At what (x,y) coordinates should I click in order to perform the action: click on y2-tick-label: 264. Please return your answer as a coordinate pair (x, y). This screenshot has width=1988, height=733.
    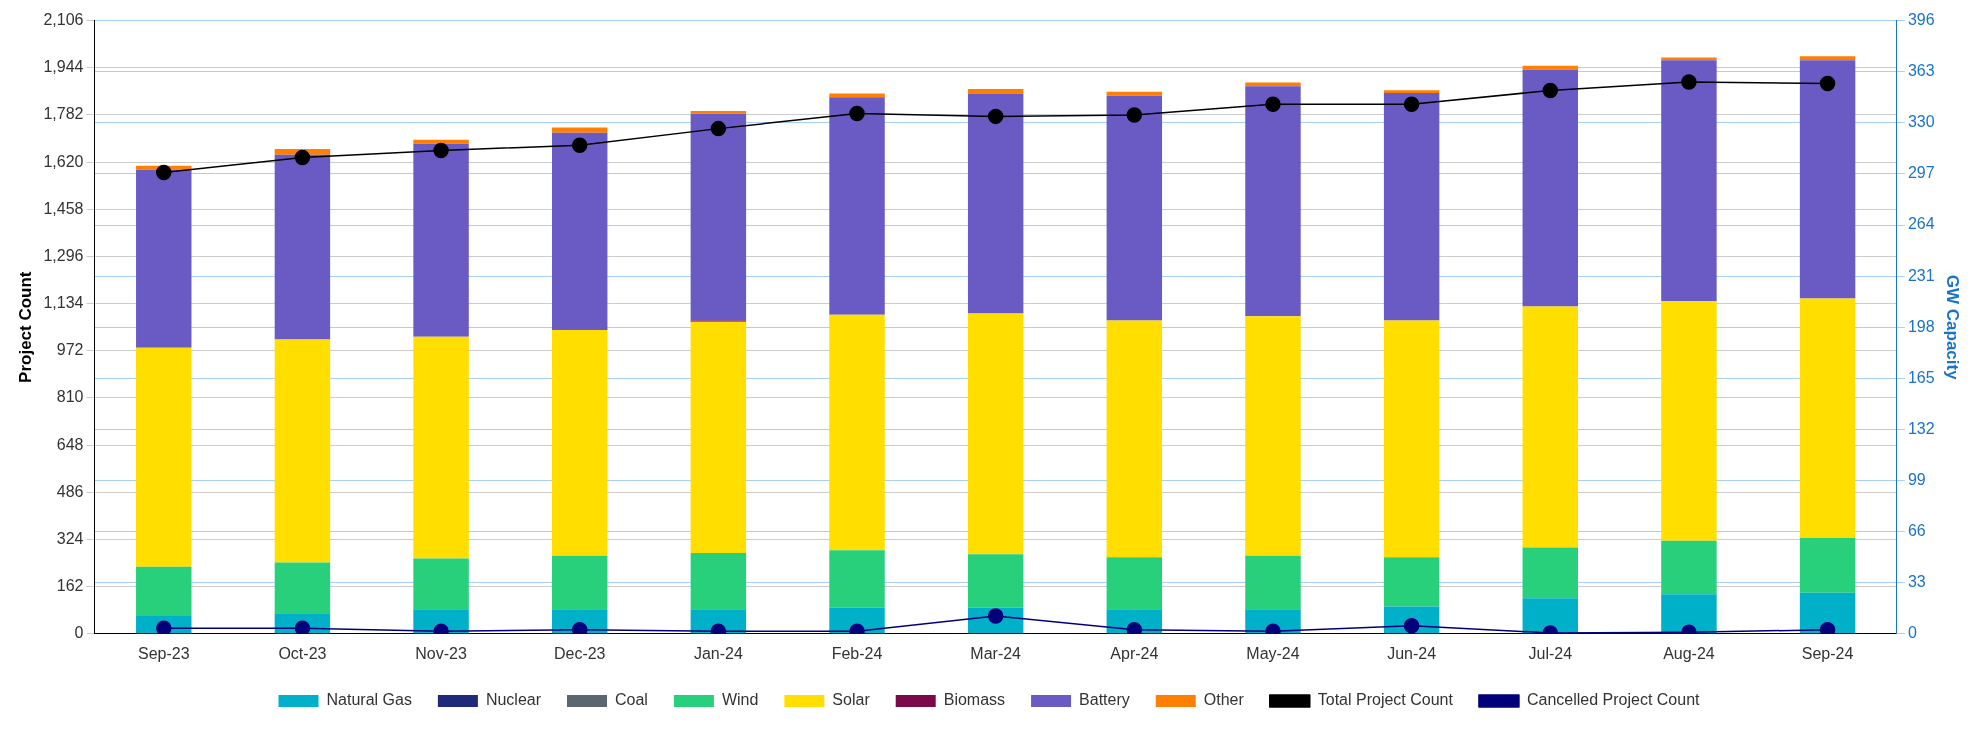
    Looking at the image, I should click on (1921, 224).